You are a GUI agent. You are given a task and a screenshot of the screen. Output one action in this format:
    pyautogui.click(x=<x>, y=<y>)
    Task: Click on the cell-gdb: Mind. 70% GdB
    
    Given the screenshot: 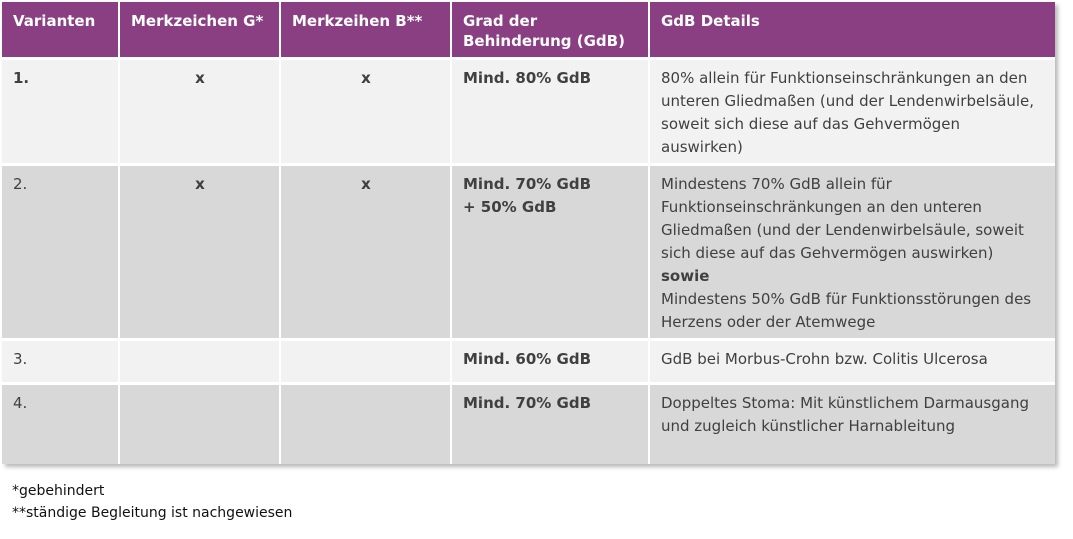 What is the action you would take?
    pyautogui.click(x=550, y=423)
    